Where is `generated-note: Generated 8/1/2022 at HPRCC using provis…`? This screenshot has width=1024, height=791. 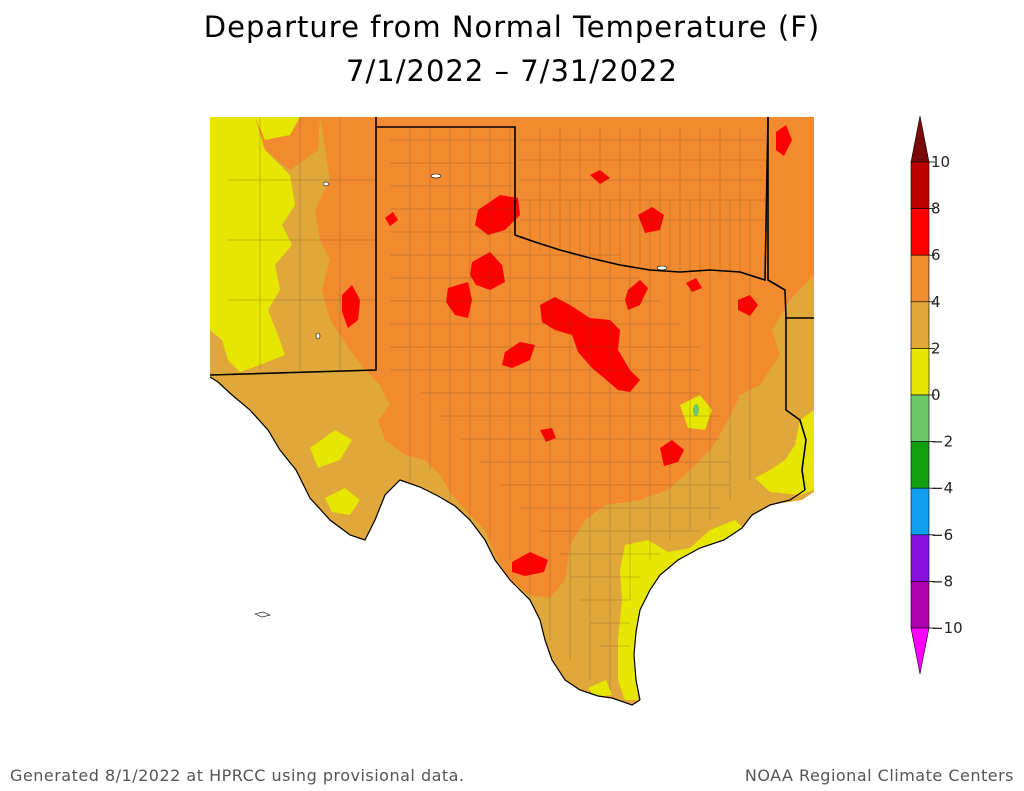 generated-note: Generated 8/1/2022 at HPRCC using provis… is located at coordinates (237, 775).